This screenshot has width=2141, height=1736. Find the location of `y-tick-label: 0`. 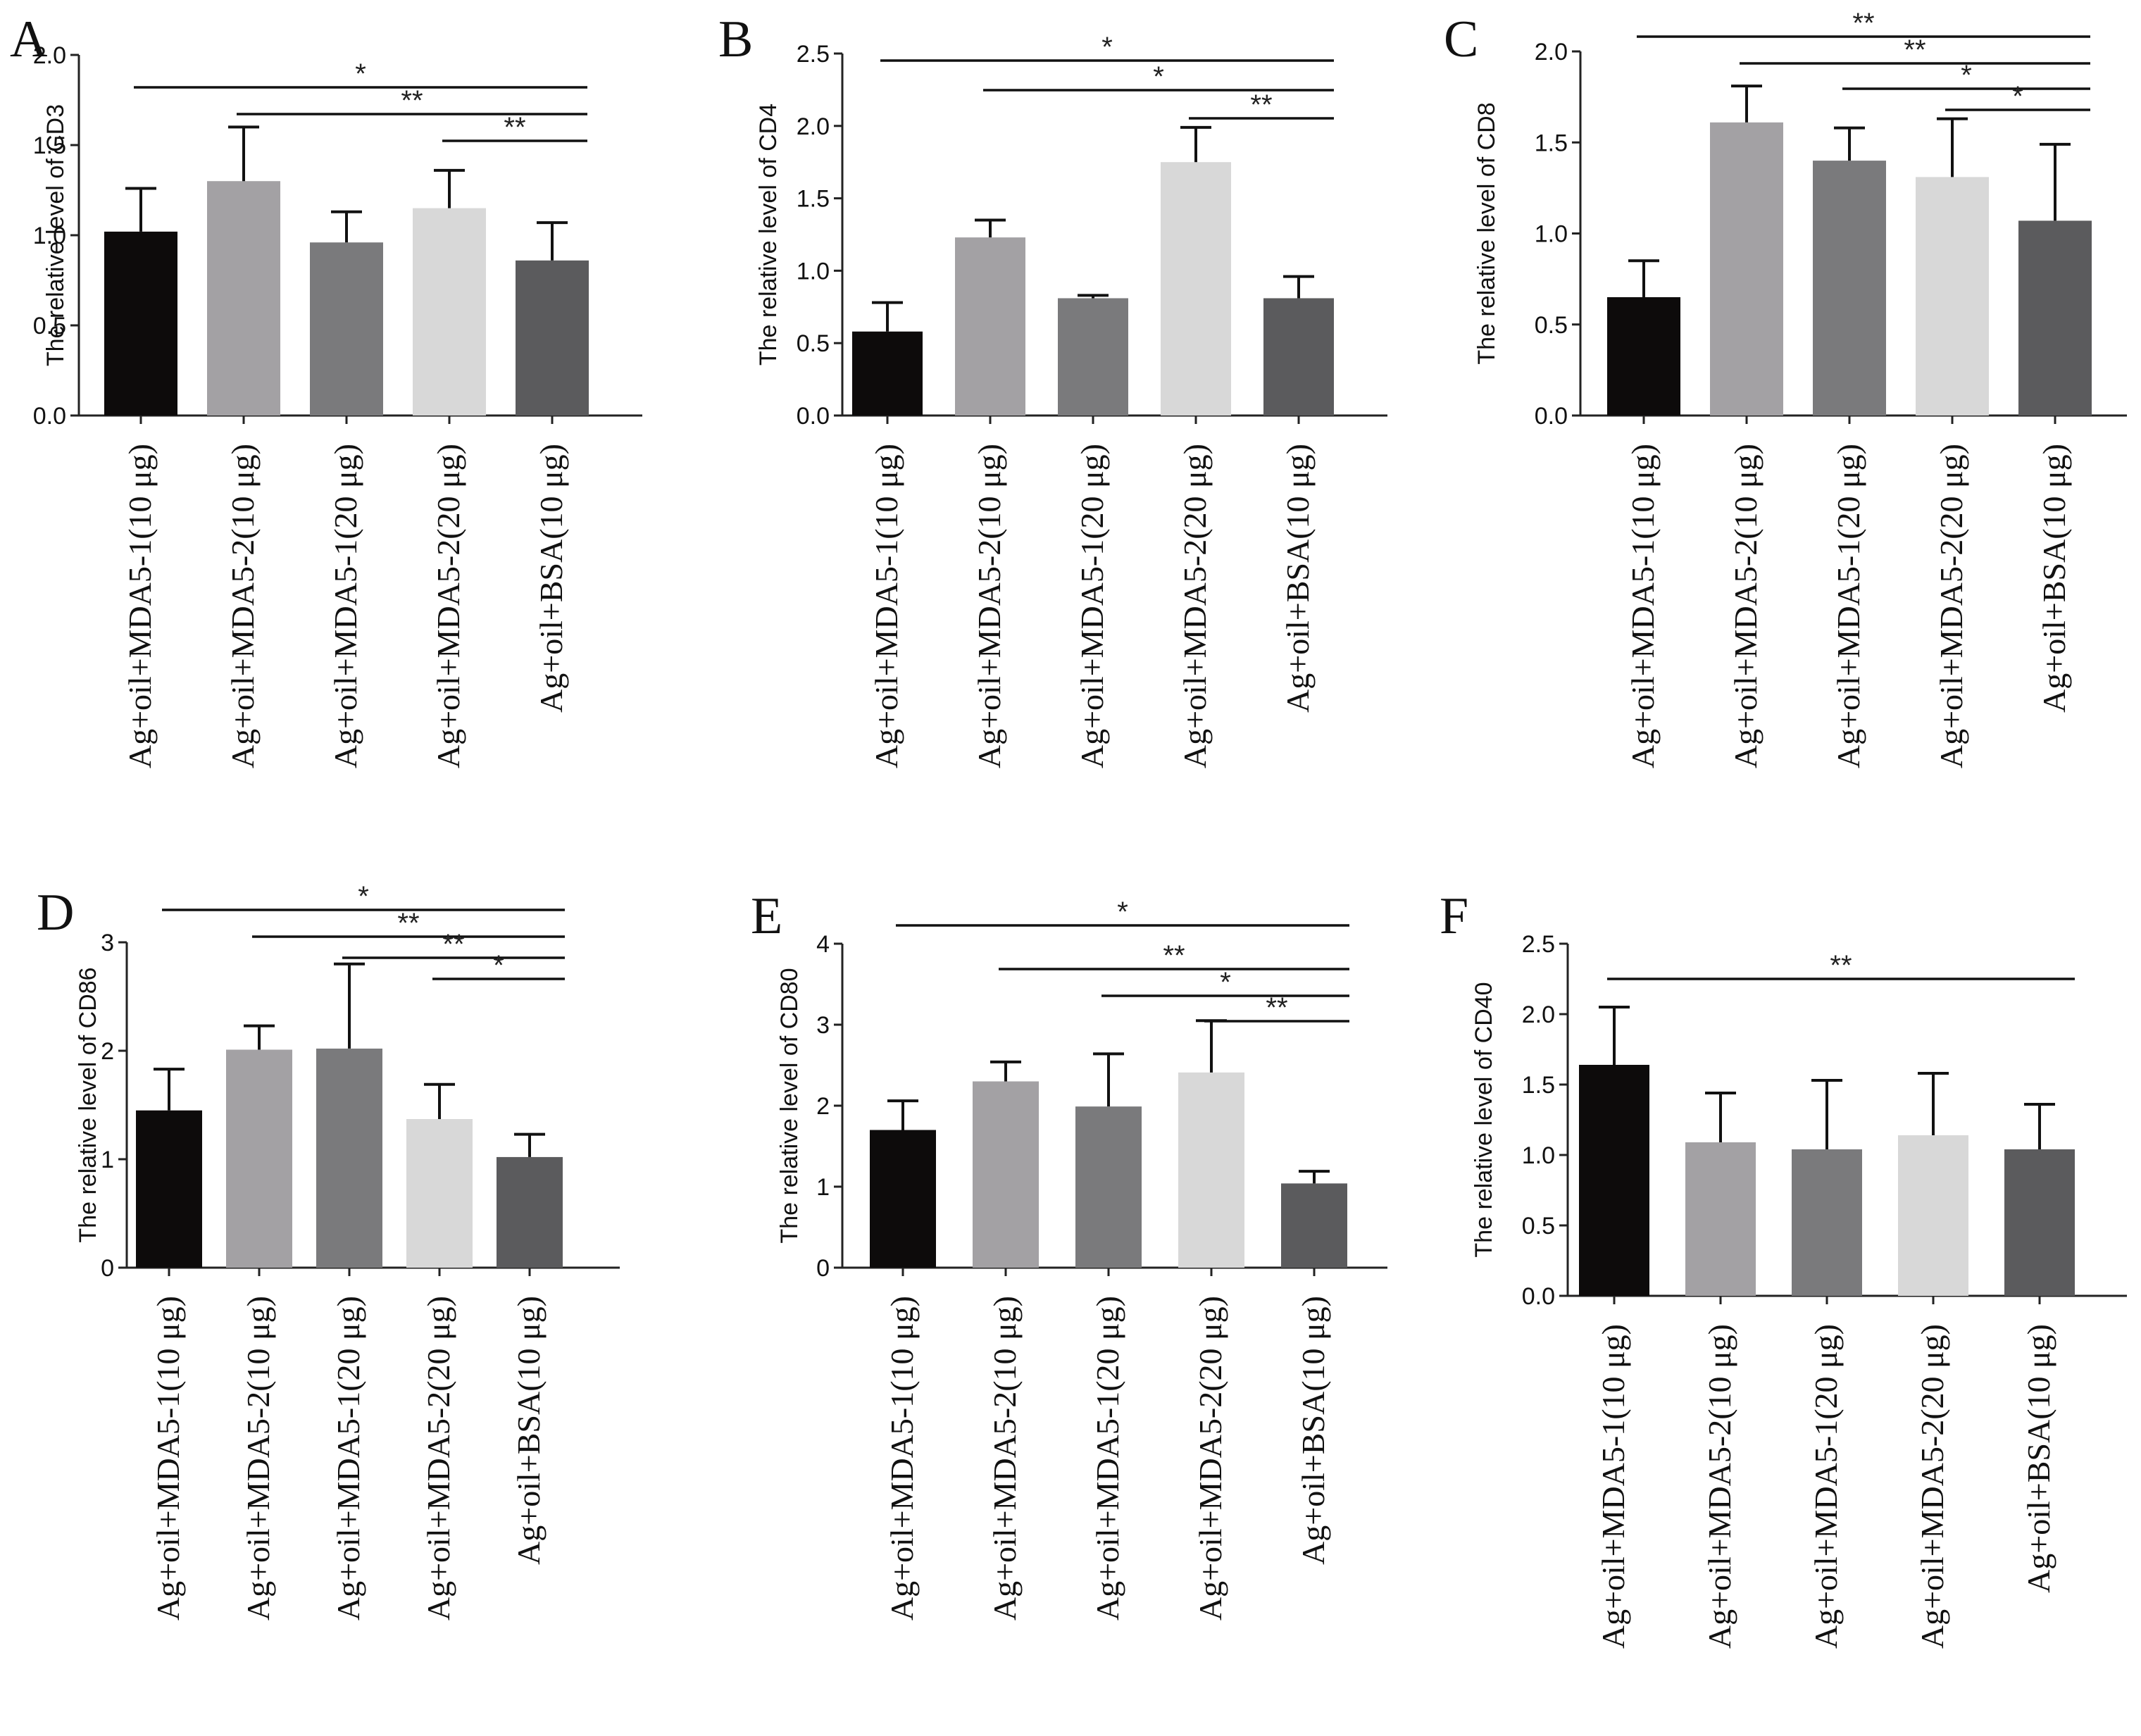

y-tick-label: 0 is located at coordinates (107, 1268).